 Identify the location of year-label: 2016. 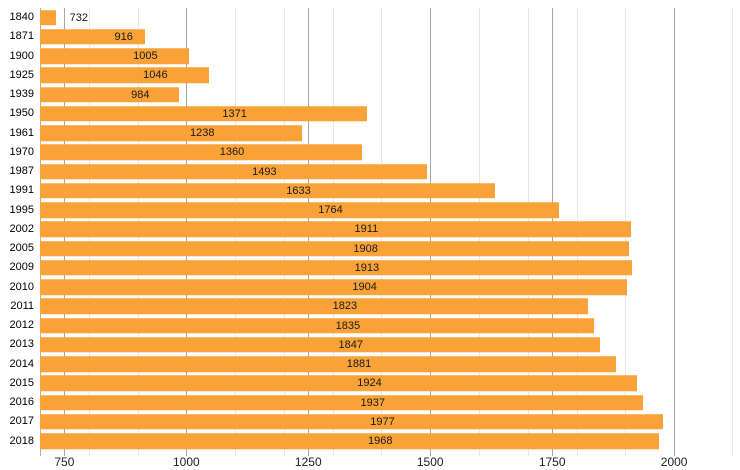
(21, 402).